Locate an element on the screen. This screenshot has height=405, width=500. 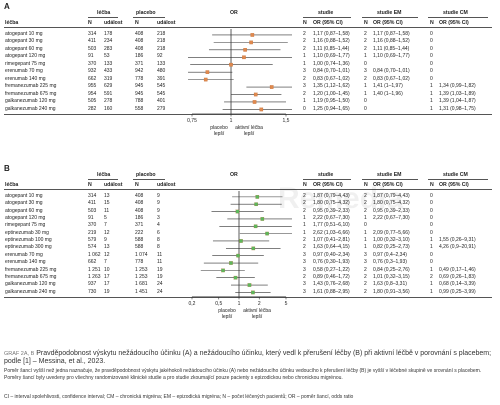
row-or-ci: 1,87 (0,79–4,43) is located at coordinates (331, 196).